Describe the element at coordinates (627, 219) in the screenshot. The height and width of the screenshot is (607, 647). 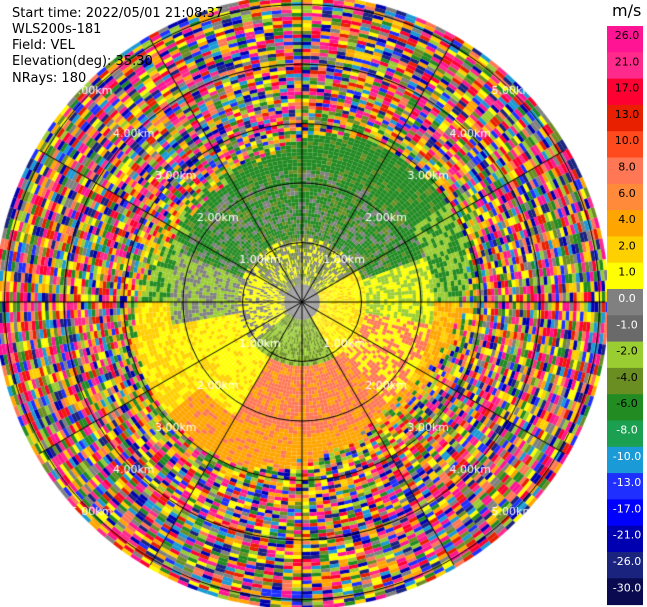
I see `colorbar-tick-label: 4.0` at that location.